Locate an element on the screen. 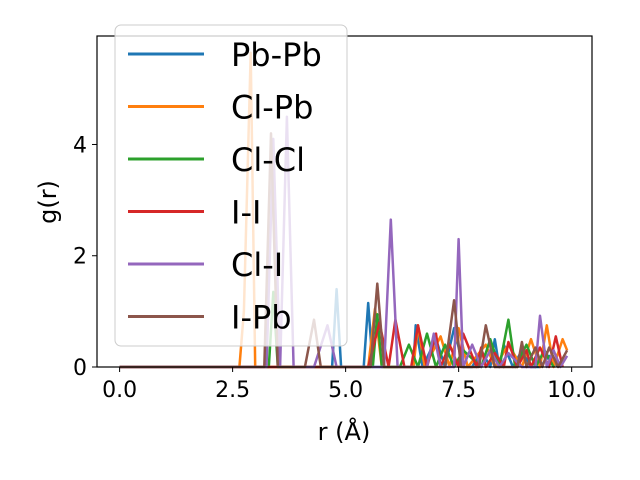 This screenshot has height=480, width=640. legend-label: Cl-Pb is located at coordinates (272, 108).